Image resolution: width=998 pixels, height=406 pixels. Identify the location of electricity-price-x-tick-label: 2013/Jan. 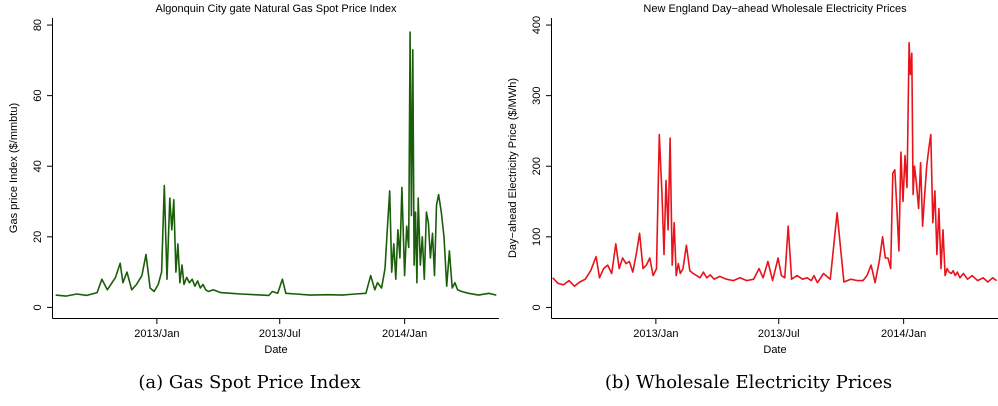
(655, 334).